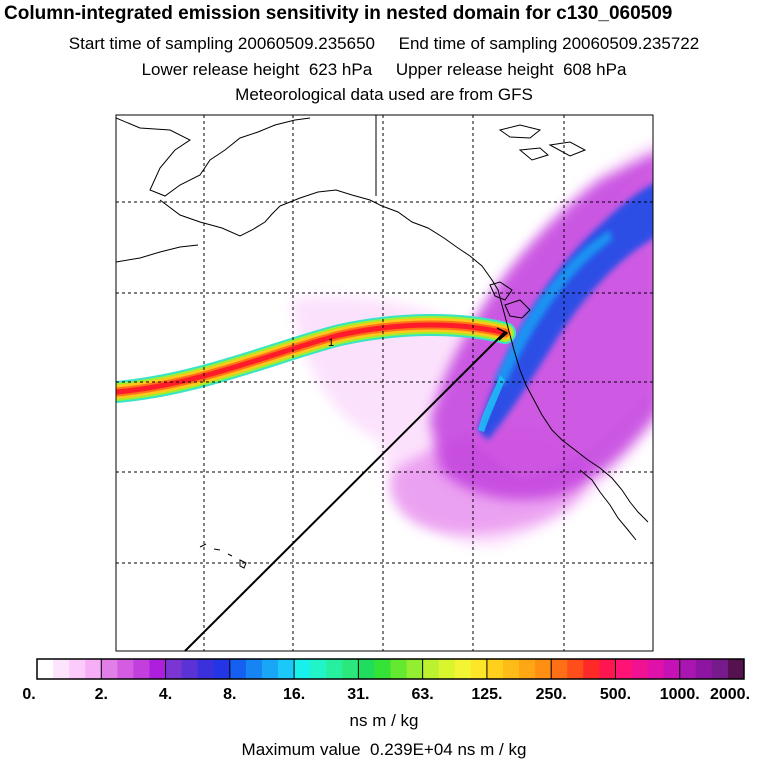 This screenshot has height=768, width=768. Describe the element at coordinates (502, 334) in the screenshot. I see `release-point` at that location.